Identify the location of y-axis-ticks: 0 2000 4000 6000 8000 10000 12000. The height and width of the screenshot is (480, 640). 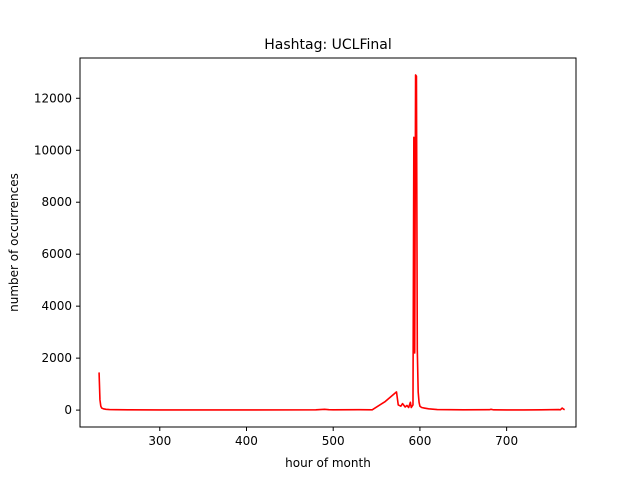
(57, 254).